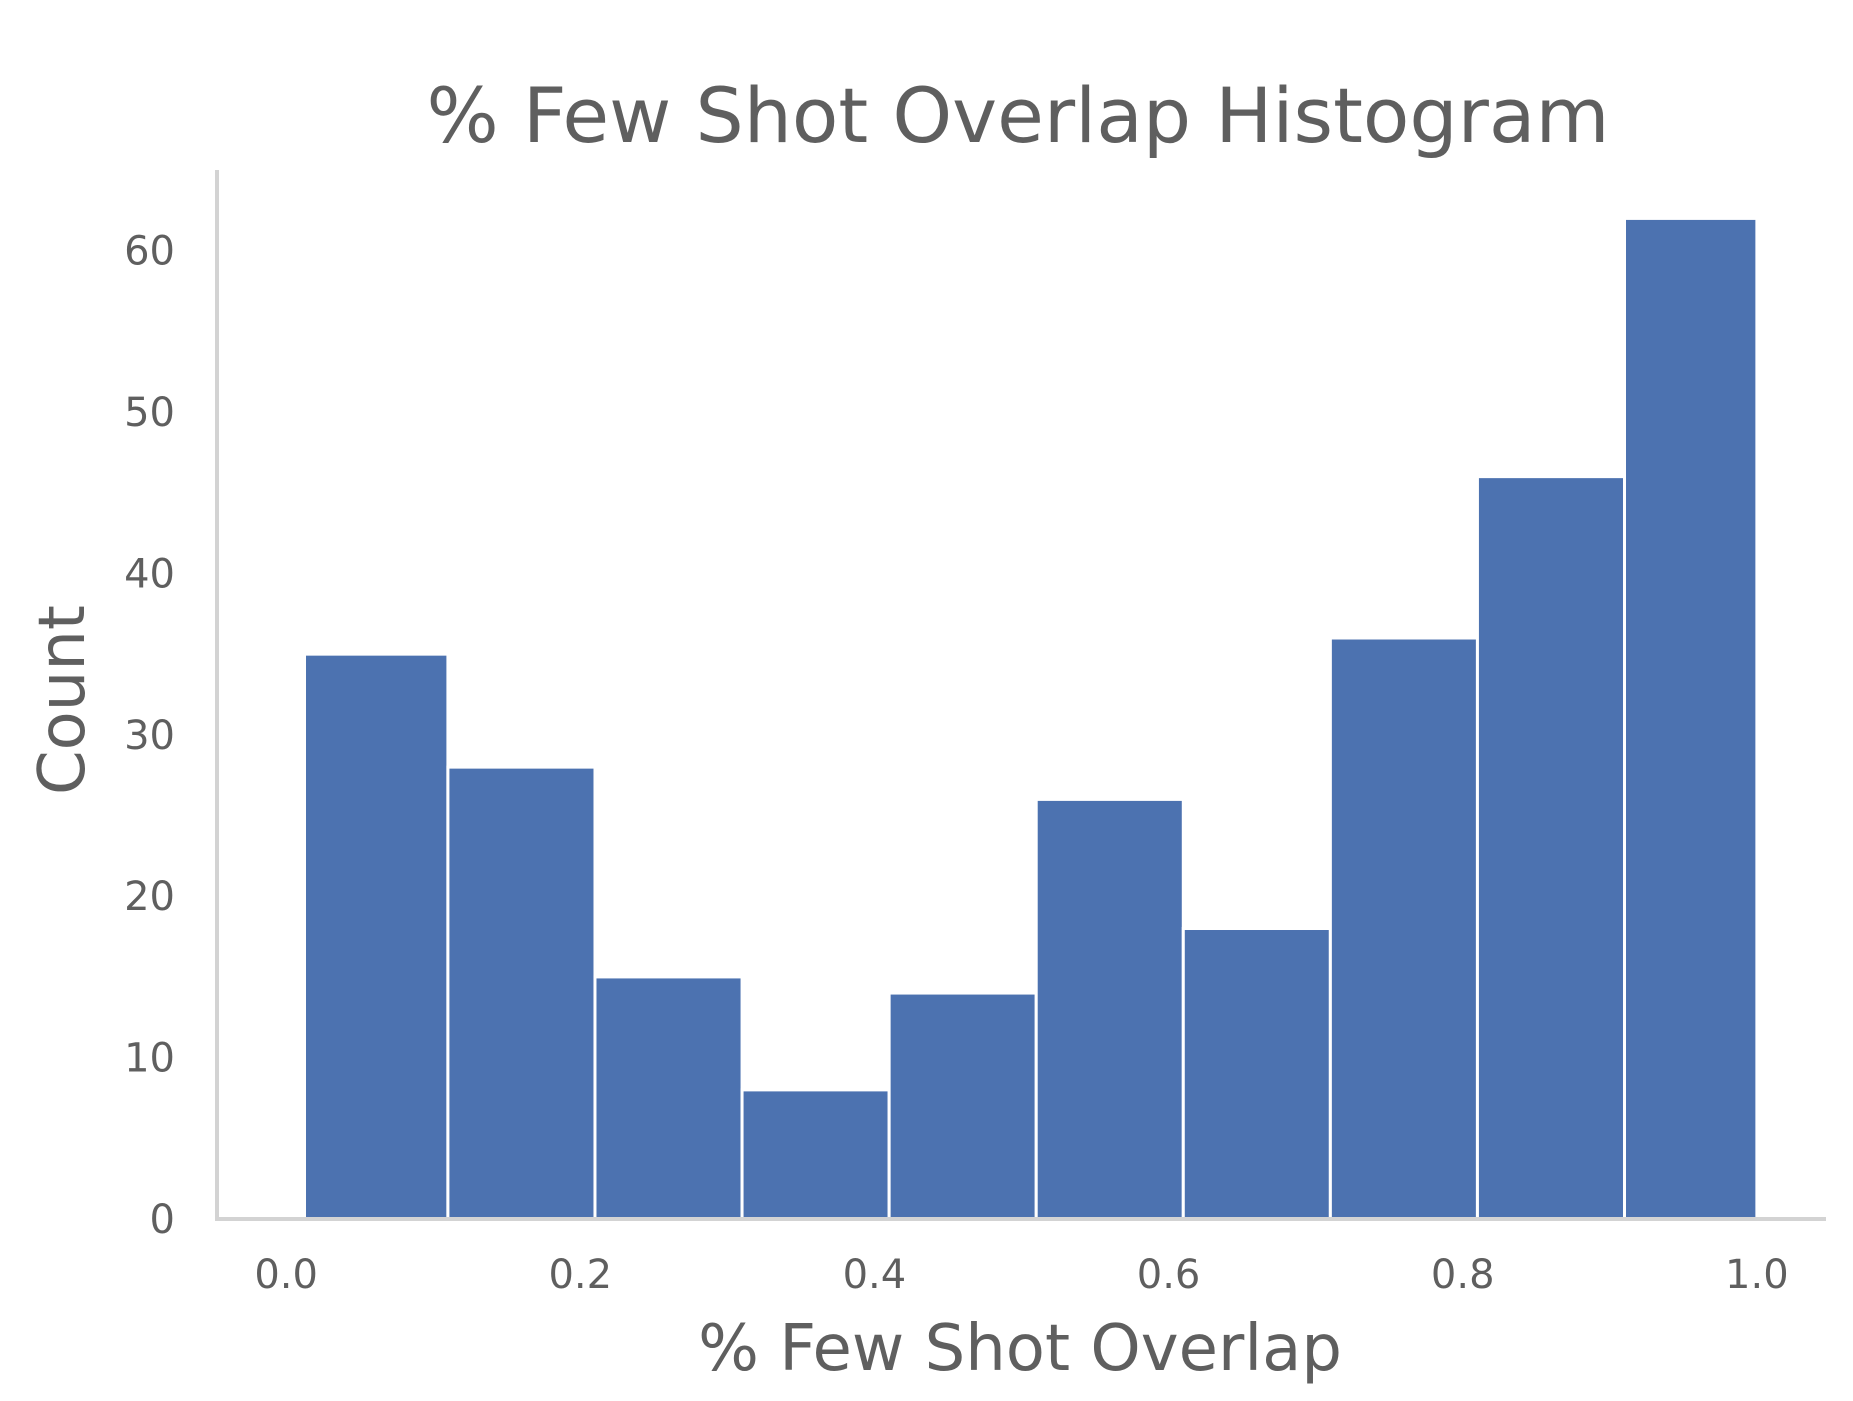 This screenshot has height=1401, width=1853. I want to click on x-tick-label: 0.2, so click(580, 1275).